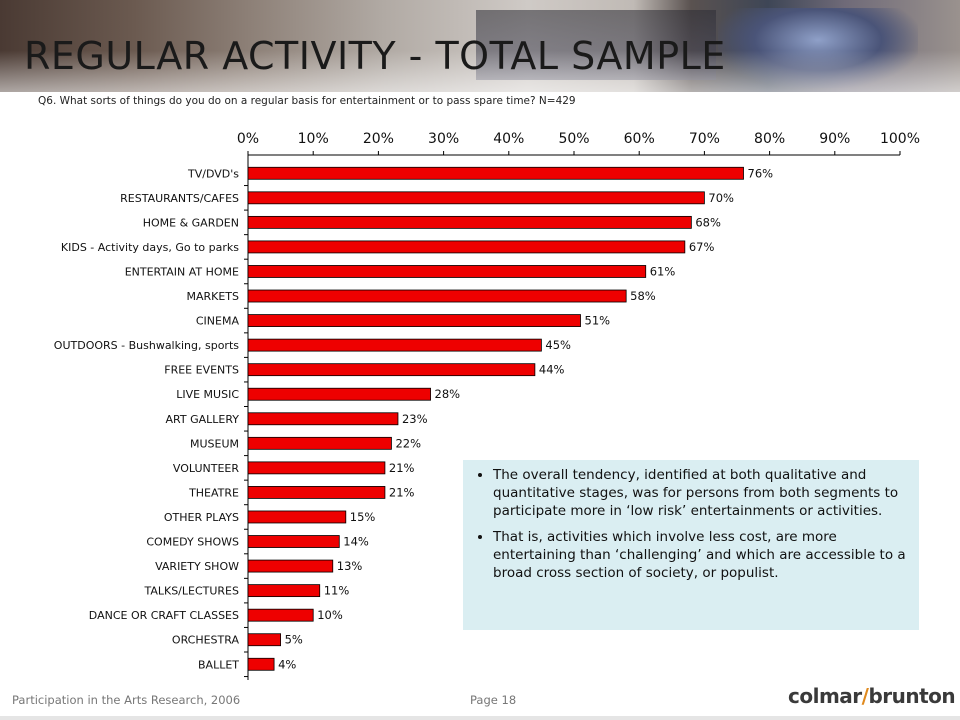 The width and height of the screenshot is (960, 720). Describe the element at coordinates (218, 321) in the screenshot. I see `category-label: CINEMA` at that location.